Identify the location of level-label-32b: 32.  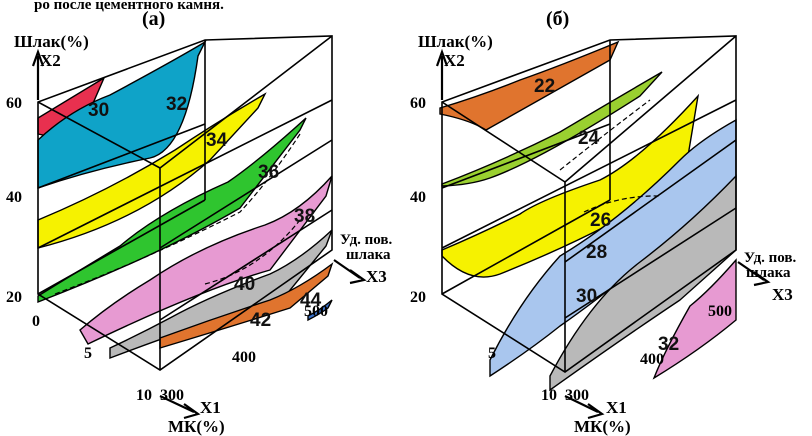
(668, 344).